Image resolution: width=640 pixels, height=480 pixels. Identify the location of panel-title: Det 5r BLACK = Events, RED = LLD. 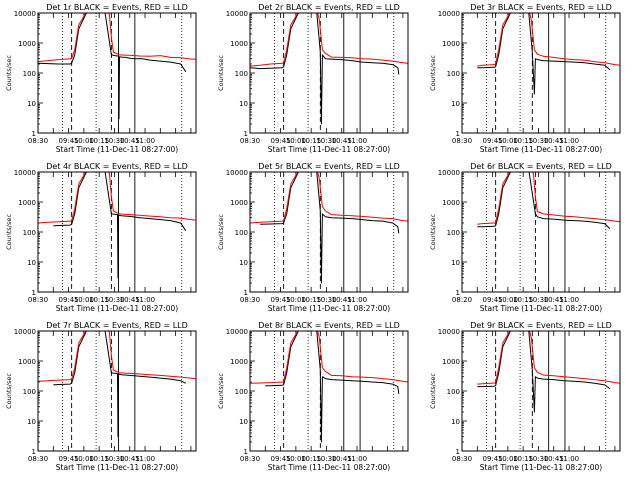
(329, 166).